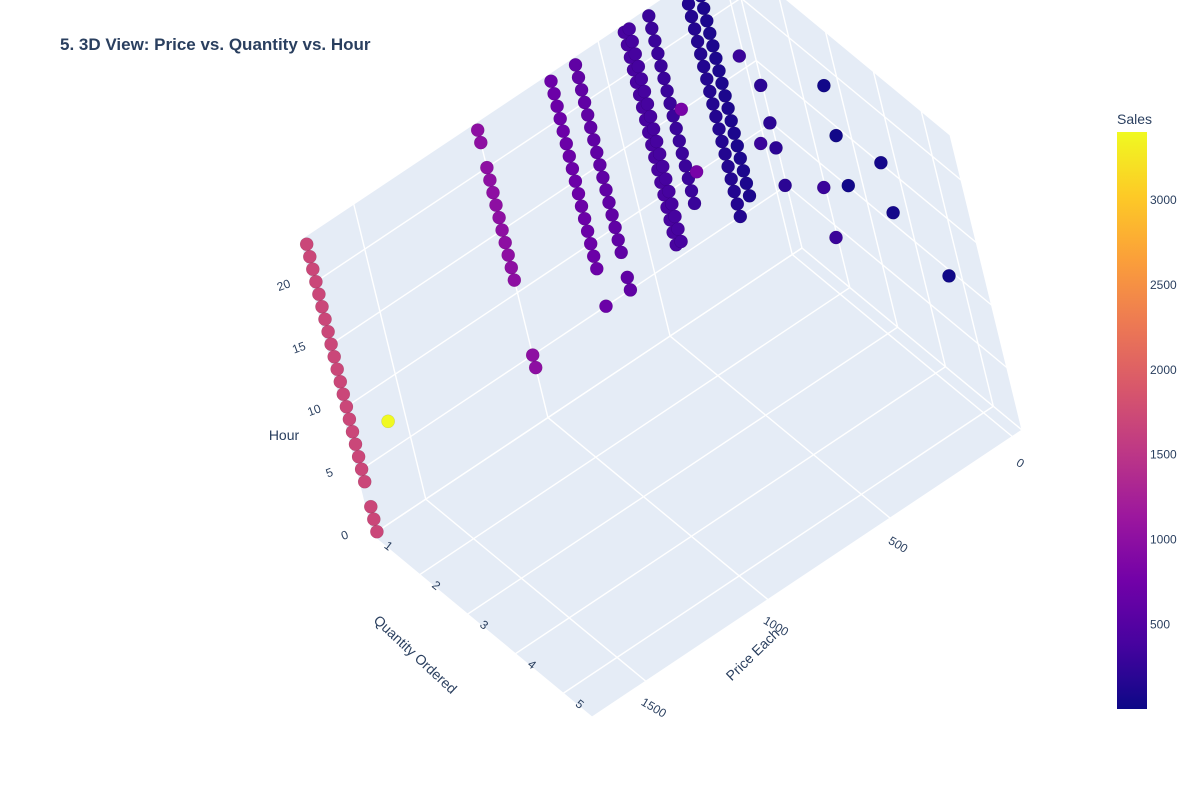 Image resolution: width=1200 pixels, height=800 pixels. I want to click on colorbar-gradient, so click(1132, 420).